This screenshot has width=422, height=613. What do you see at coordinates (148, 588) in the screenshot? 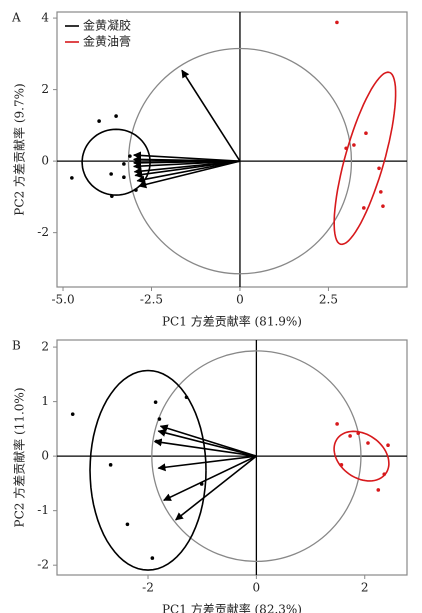
I see `x-tick-label: -2` at bounding box center [148, 588].